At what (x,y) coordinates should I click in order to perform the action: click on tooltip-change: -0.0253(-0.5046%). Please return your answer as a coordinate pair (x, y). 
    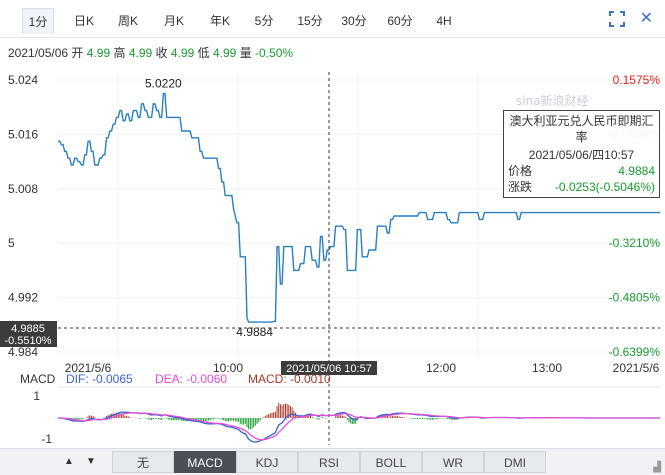
    Looking at the image, I should click on (604, 187).